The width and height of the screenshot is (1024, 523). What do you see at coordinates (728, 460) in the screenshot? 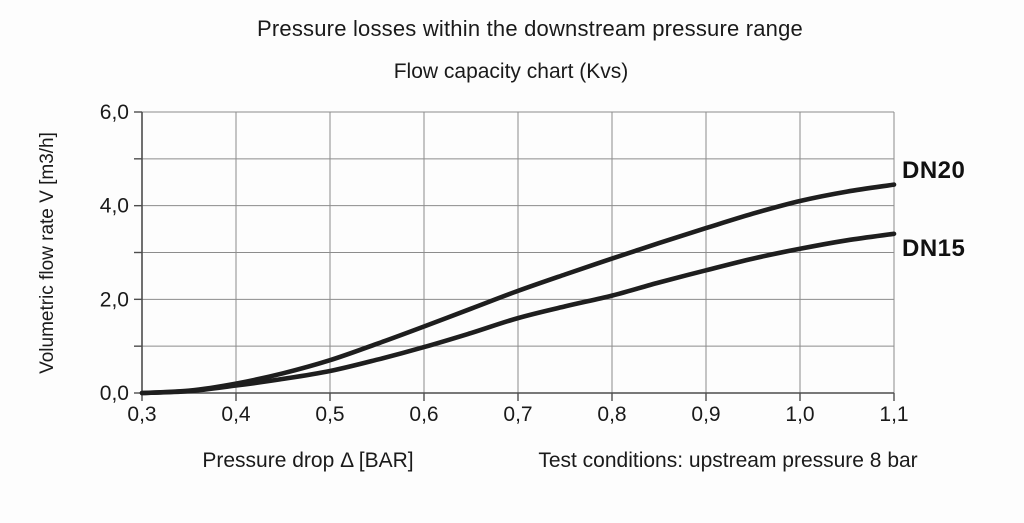
I see `test-conditions-note: Test conditions: upstream pressure 8 bar` at bounding box center [728, 460].